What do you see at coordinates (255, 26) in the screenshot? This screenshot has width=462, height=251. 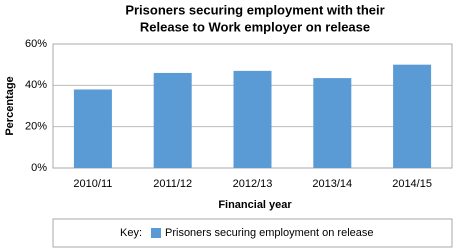 I see `chart-title: Release to Work employer on release` at bounding box center [255, 26].